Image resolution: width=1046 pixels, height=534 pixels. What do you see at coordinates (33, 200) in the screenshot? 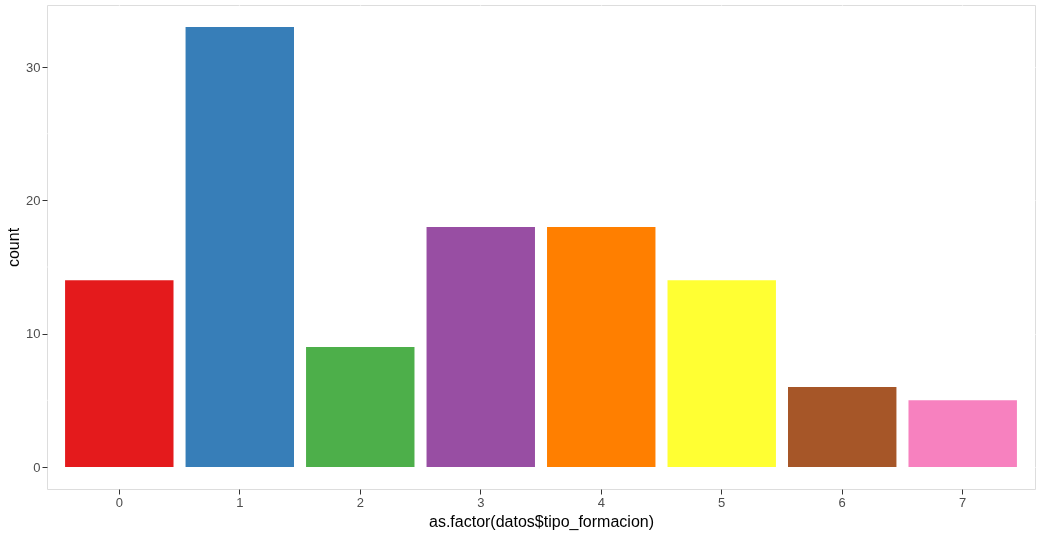
I see `y-tick-label: 20` at bounding box center [33, 200].